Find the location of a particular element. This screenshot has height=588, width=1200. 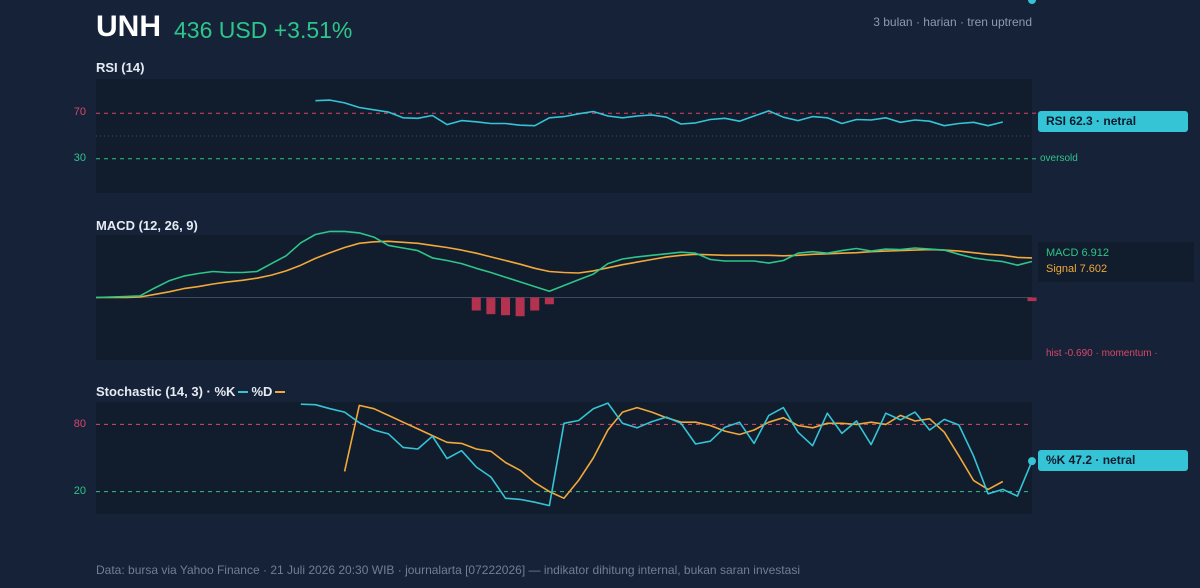

price-change: 436 USD +3.51% is located at coordinates (263, 30).